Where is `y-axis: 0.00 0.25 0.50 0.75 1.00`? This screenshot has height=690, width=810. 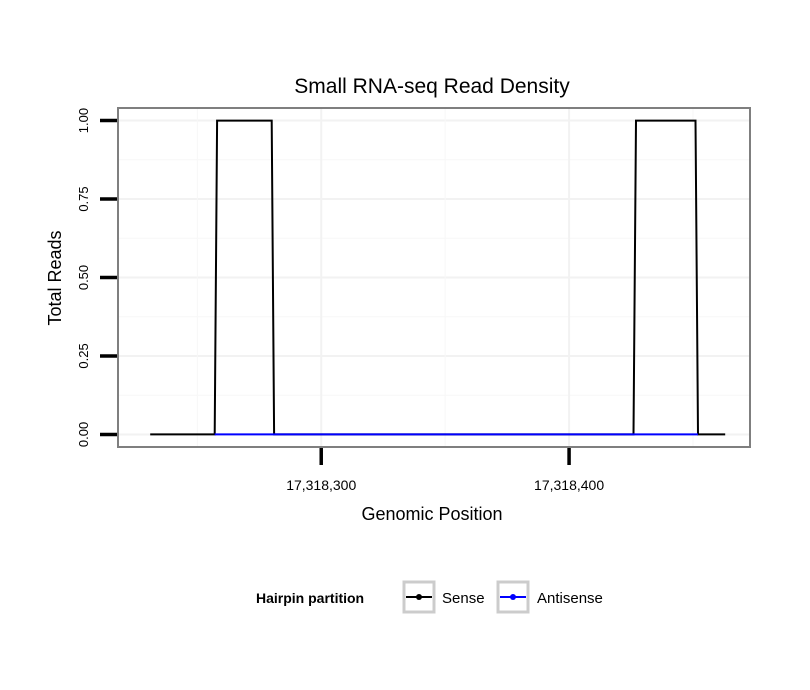
y-axis: 0.00 0.25 0.50 0.75 1.00 is located at coordinates (96, 277).